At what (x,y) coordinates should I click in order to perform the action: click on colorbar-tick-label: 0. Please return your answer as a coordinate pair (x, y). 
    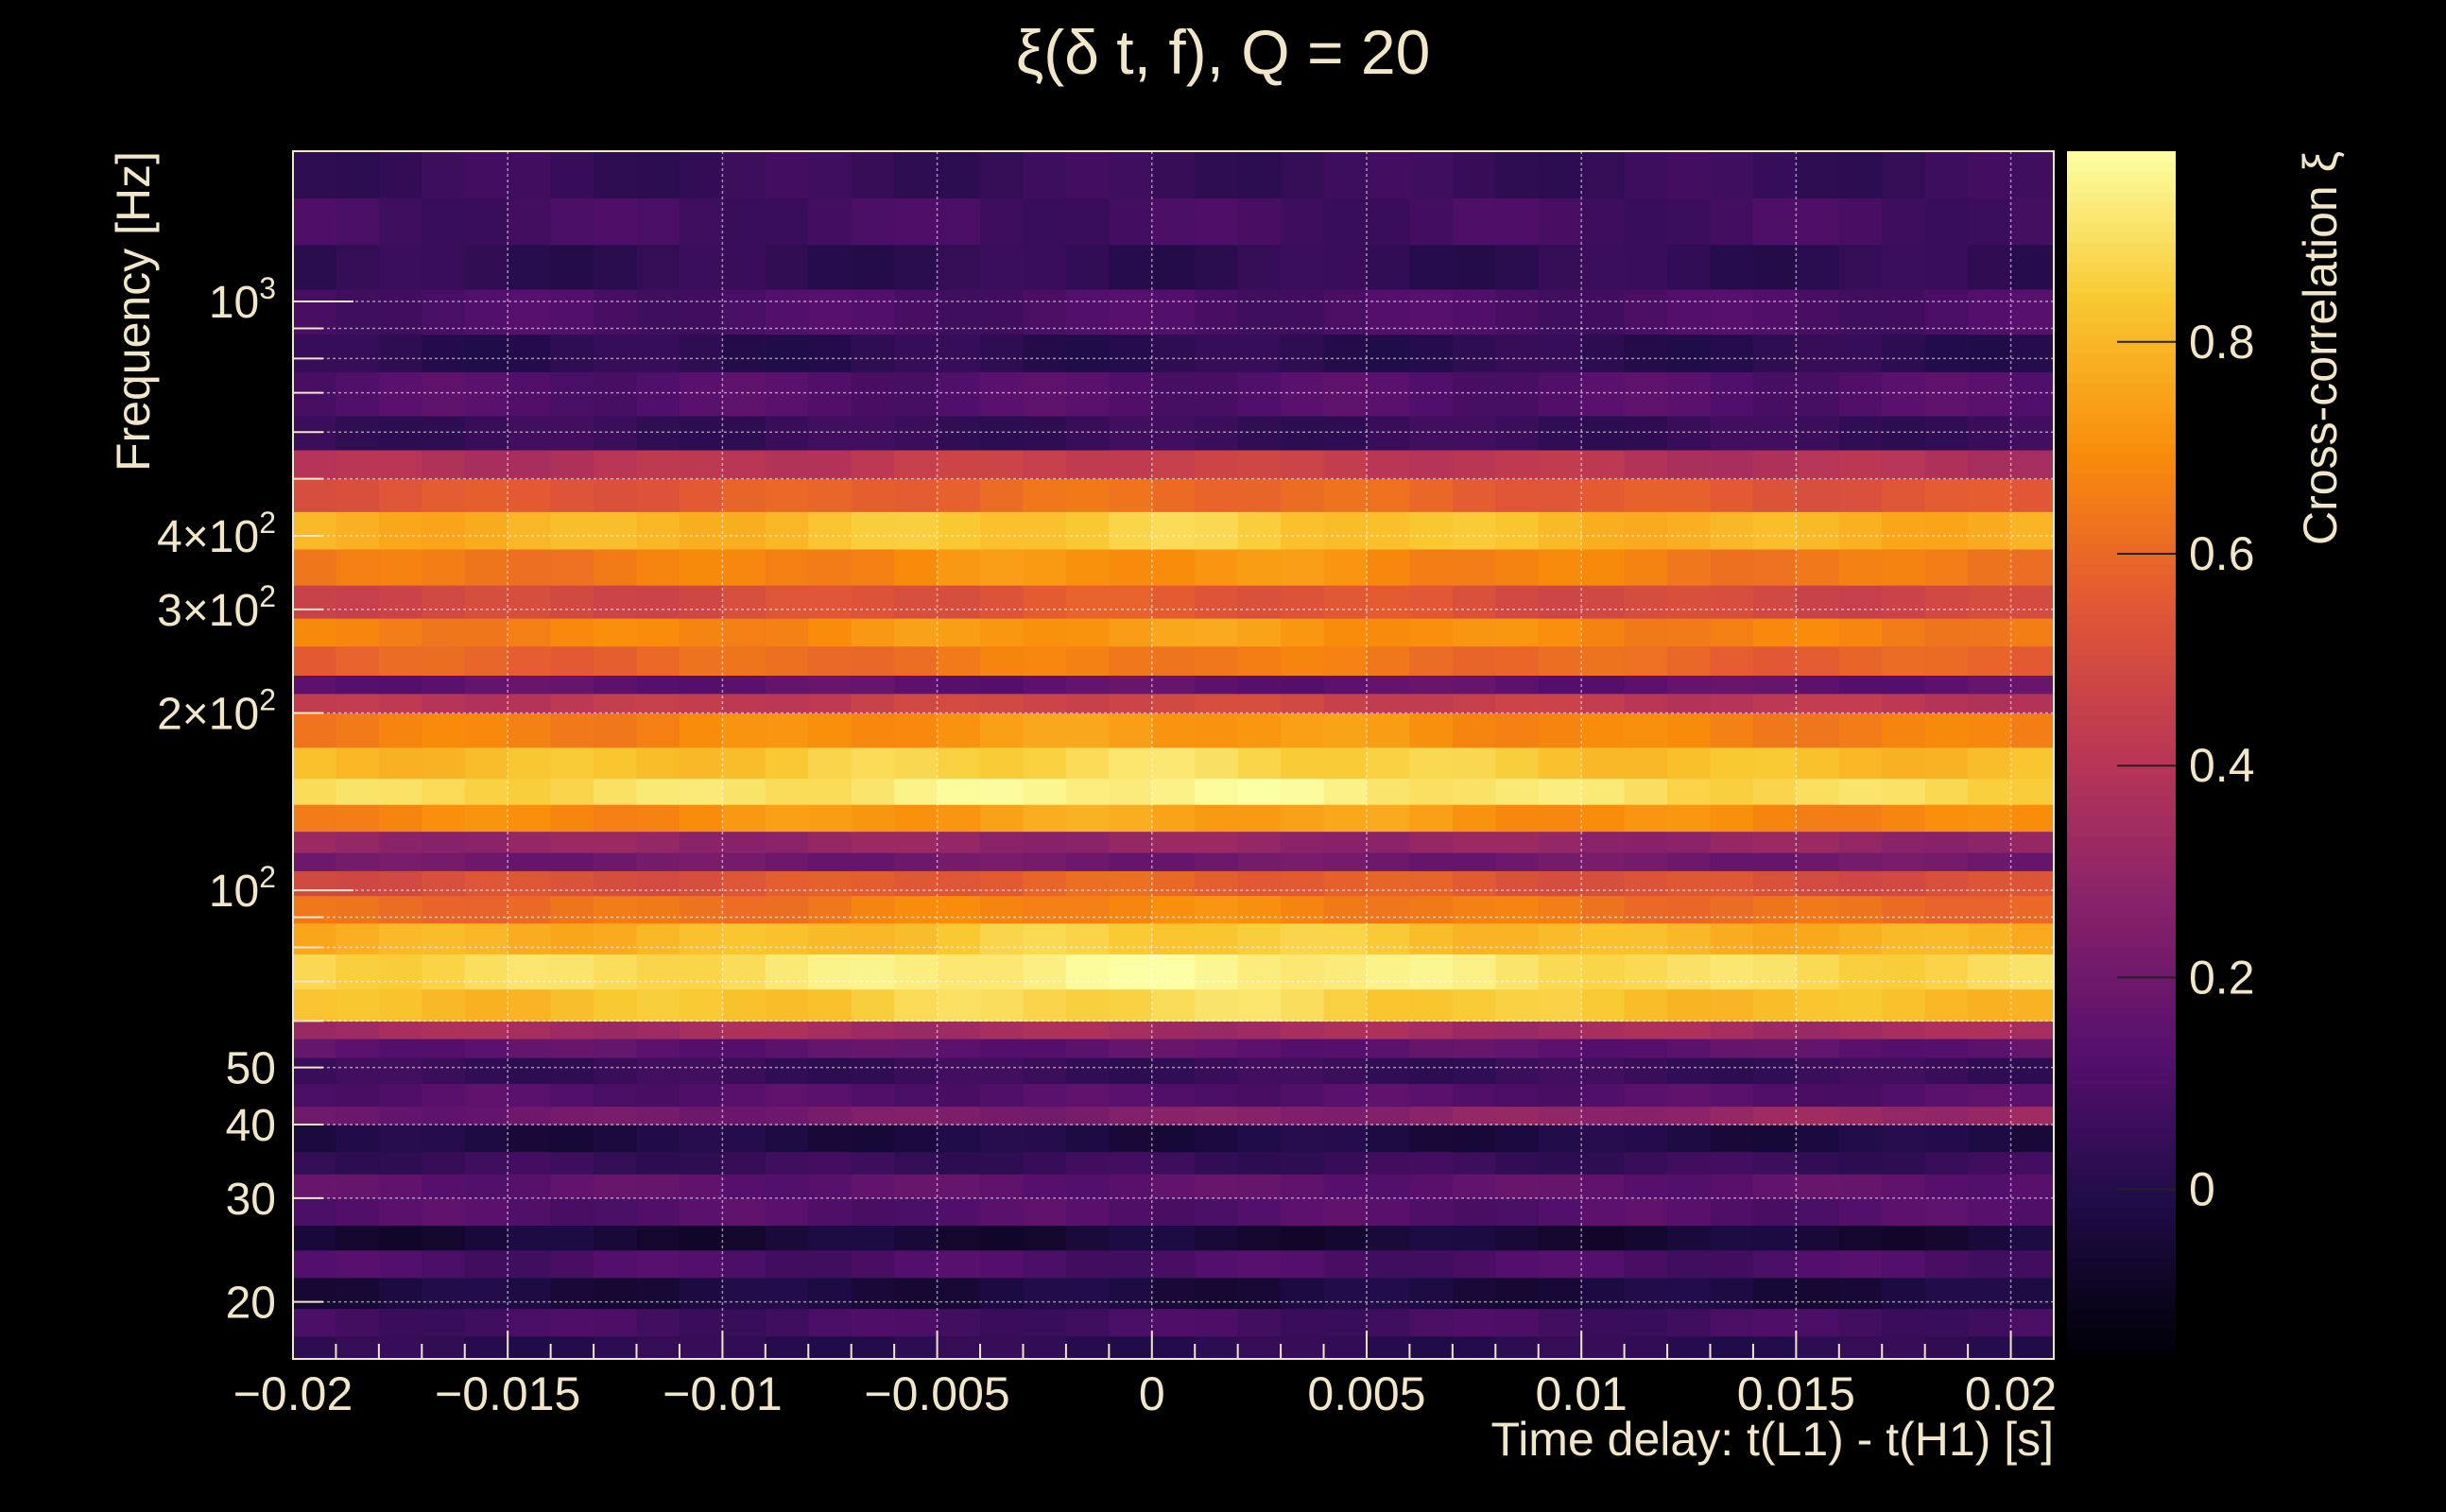
    Looking at the image, I should click on (2202, 1189).